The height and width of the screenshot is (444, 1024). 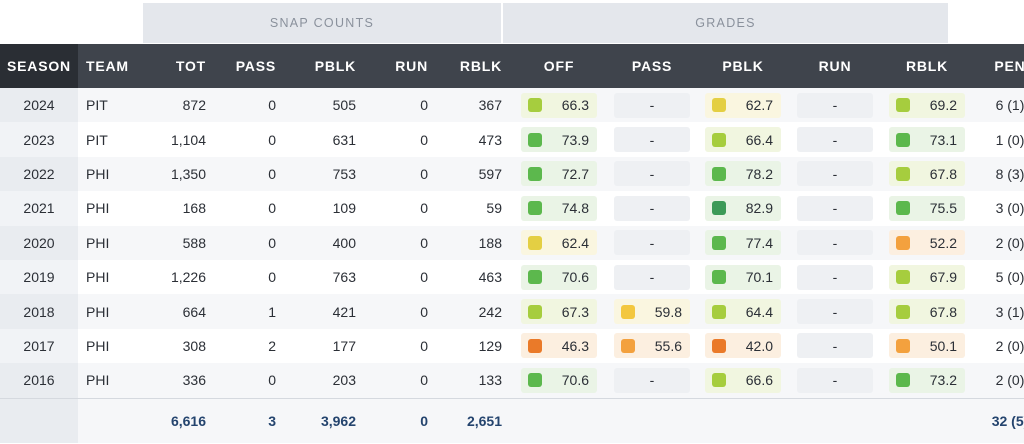 What do you see at coordinates (943, 242) in the screenshot?
I see `grade-value: 52.2` at bounding box center [943, 242].